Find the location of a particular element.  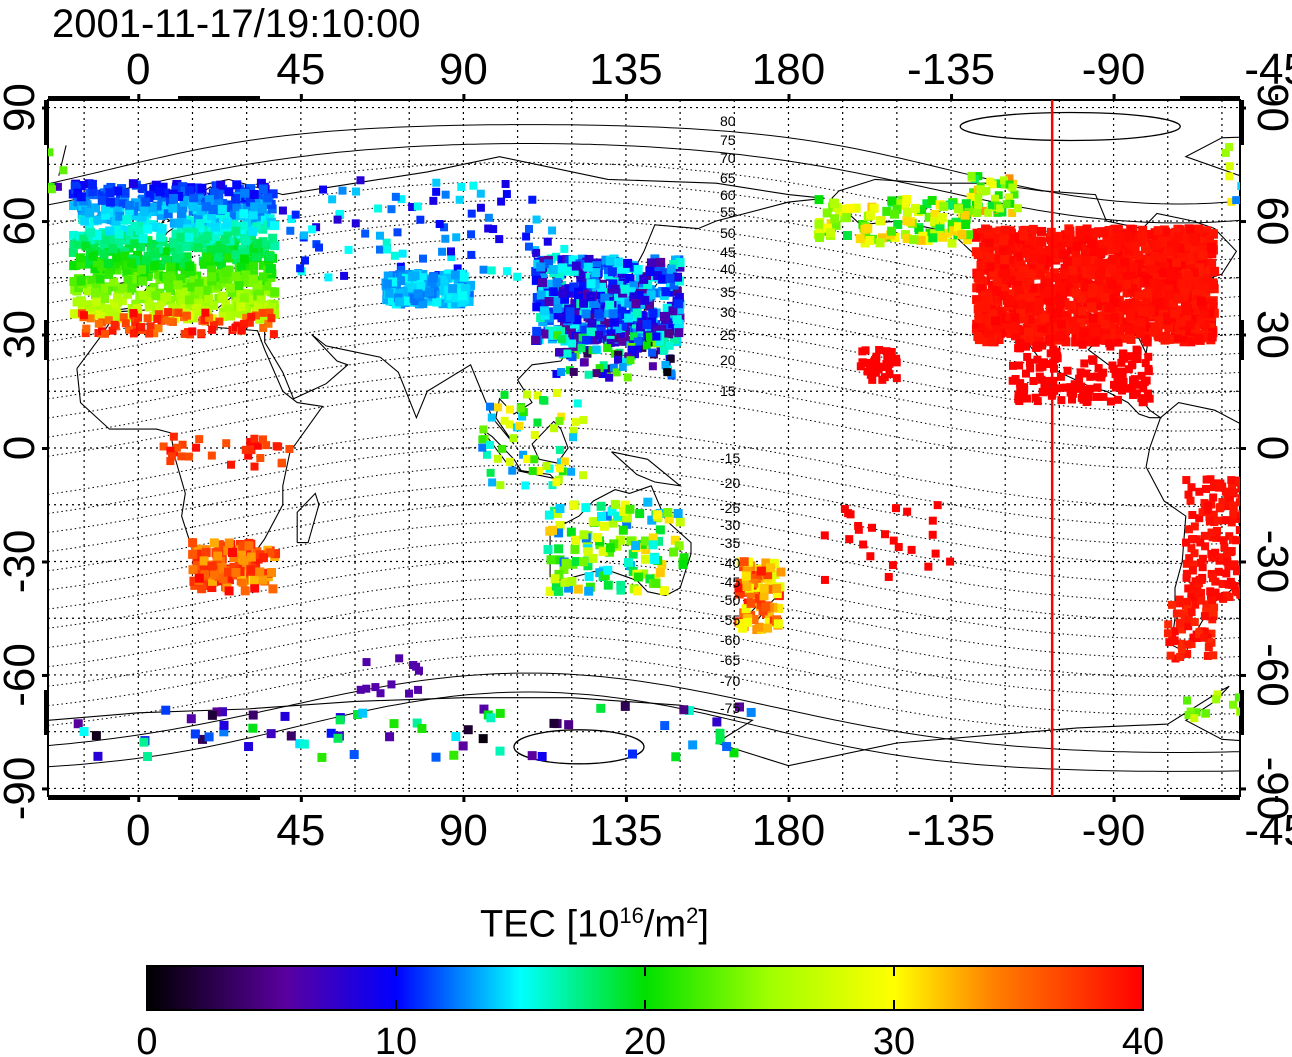

colorbar-tick-label: 20 is located at coordinates (645, 1039).